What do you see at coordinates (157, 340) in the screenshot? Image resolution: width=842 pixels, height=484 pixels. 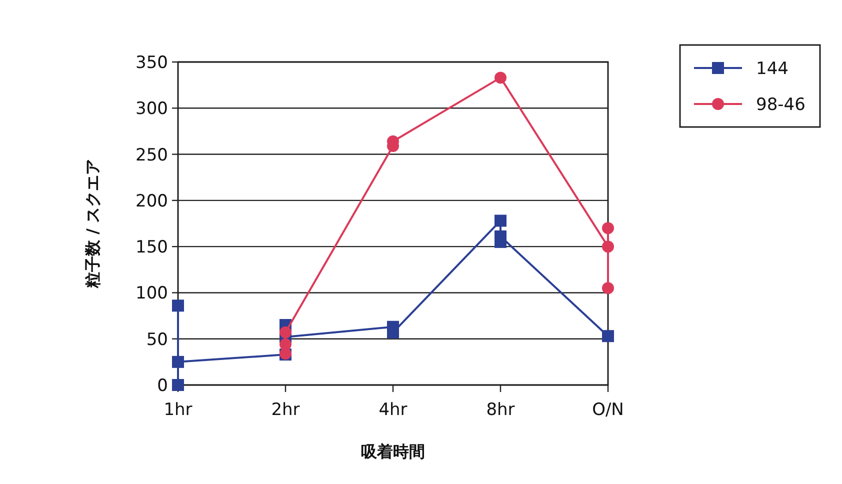 I see `y-tick-label: 50` at bounding box center [157, 340].